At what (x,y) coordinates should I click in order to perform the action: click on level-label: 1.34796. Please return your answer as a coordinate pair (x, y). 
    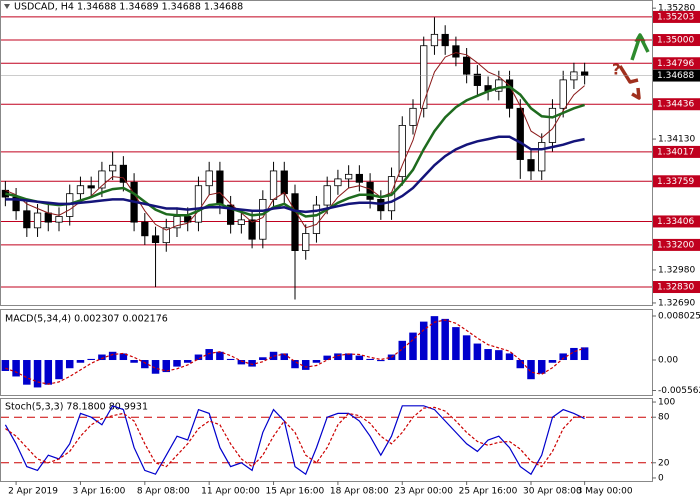
    Looking at the image, I should click on (675, 64).